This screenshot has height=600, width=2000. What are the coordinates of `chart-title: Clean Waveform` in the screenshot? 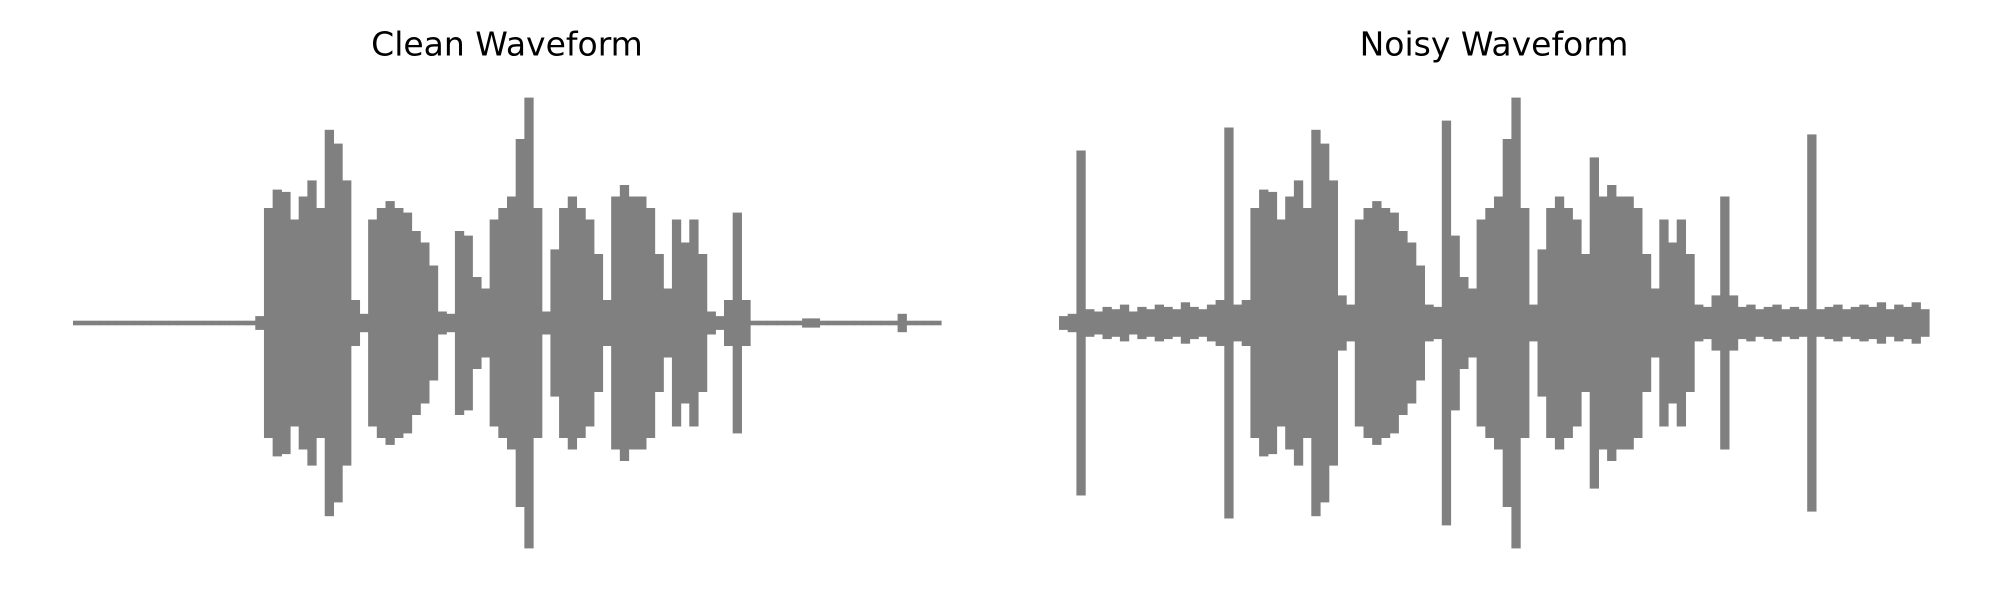 It's located at (507, 44).